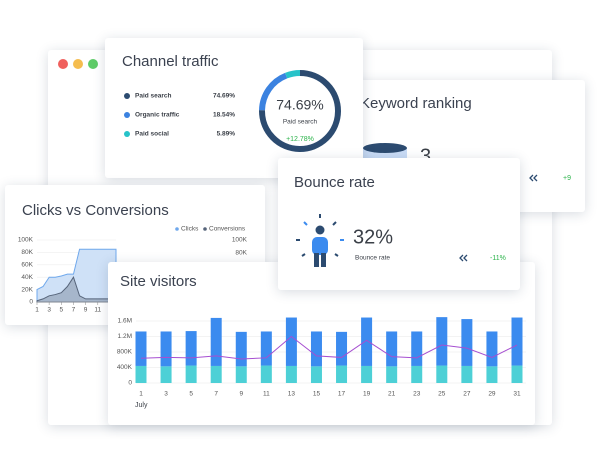 The width and height of the screenshot is (600, 475). Describe the element at coordinates (400, 220) in the screenshot. I see `bounce-widget: Bounce rate 32% Bounce rate -11%` at that location.